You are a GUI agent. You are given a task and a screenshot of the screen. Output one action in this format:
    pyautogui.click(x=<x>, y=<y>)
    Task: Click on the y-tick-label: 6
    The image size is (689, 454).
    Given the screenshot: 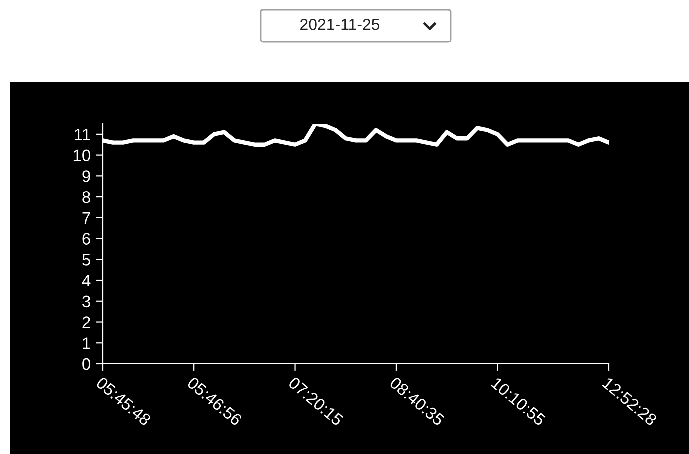 What is the action you would take?
    pyautogui.click(x=86, y=239)
    